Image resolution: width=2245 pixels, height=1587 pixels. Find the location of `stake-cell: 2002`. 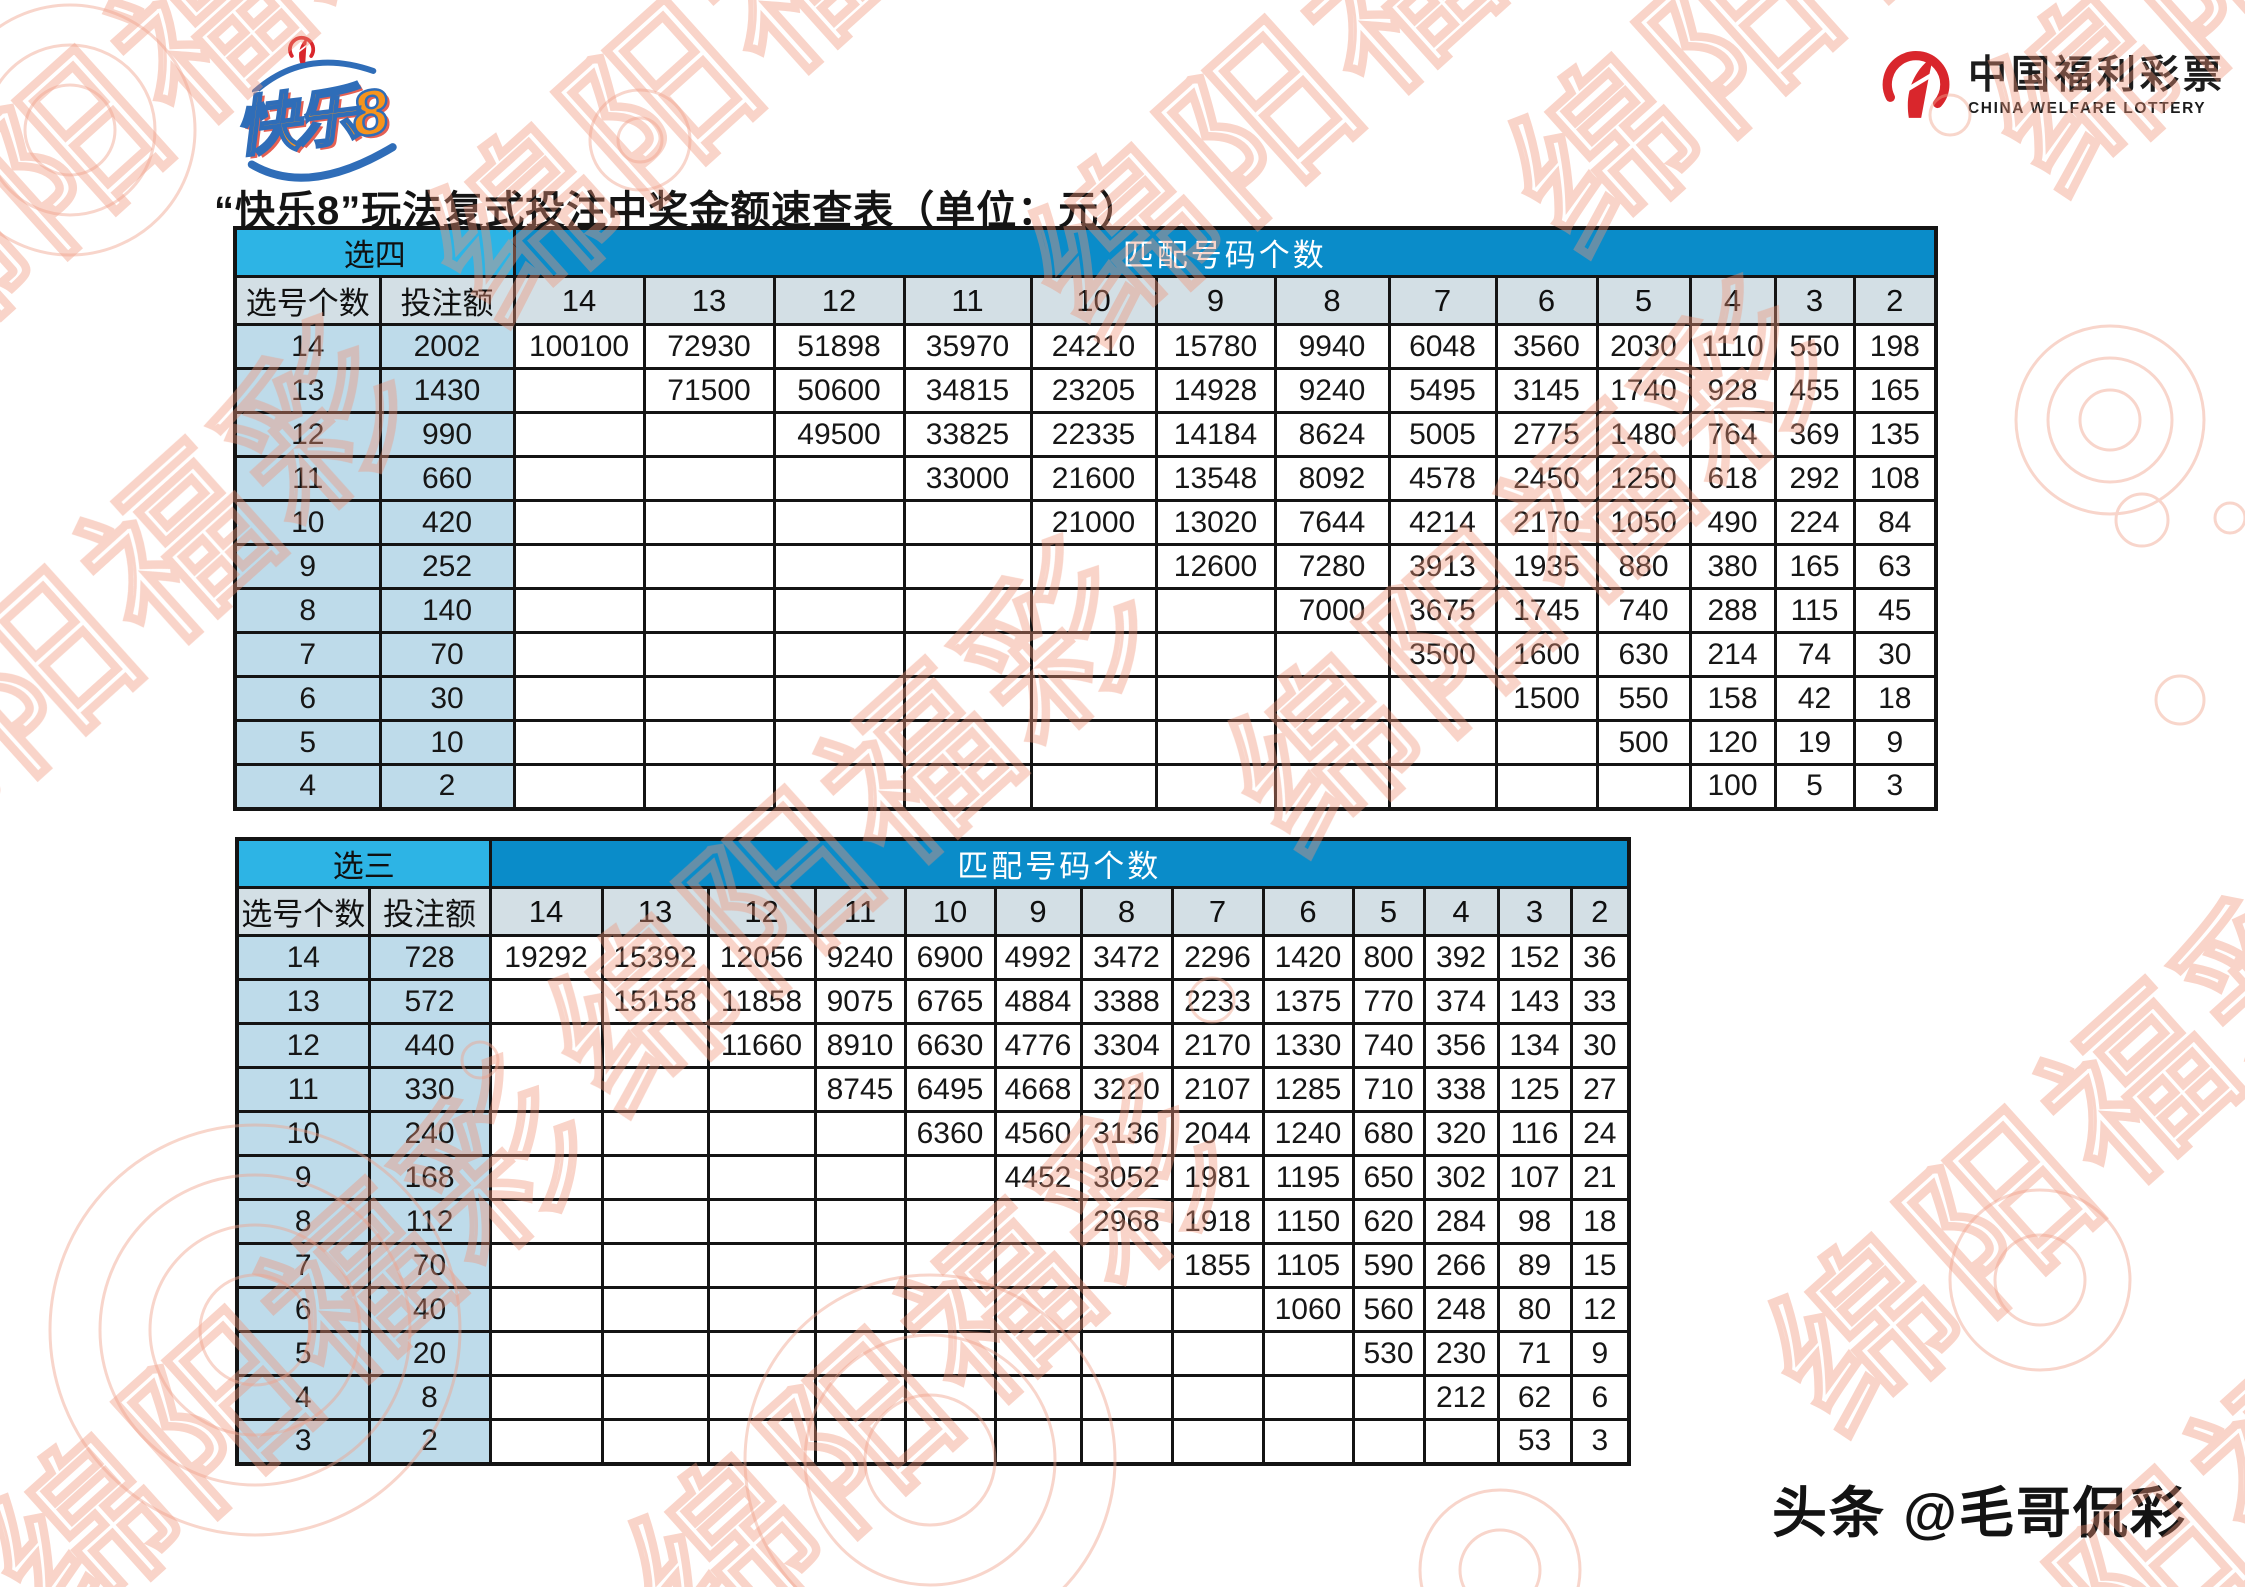

stake-cell: 2002 is located at coordinates (447, 346).